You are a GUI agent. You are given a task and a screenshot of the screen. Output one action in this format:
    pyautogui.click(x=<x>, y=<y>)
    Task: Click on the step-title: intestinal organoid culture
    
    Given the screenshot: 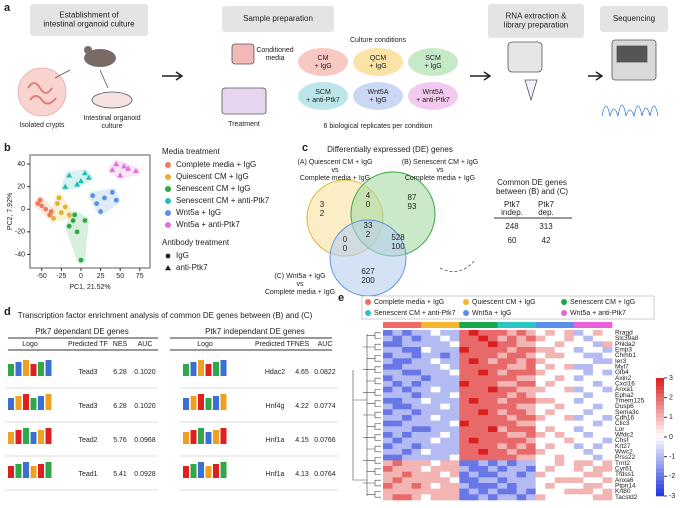 What is the action you would take?
    pyautogui.click(x=89, y=24)
    